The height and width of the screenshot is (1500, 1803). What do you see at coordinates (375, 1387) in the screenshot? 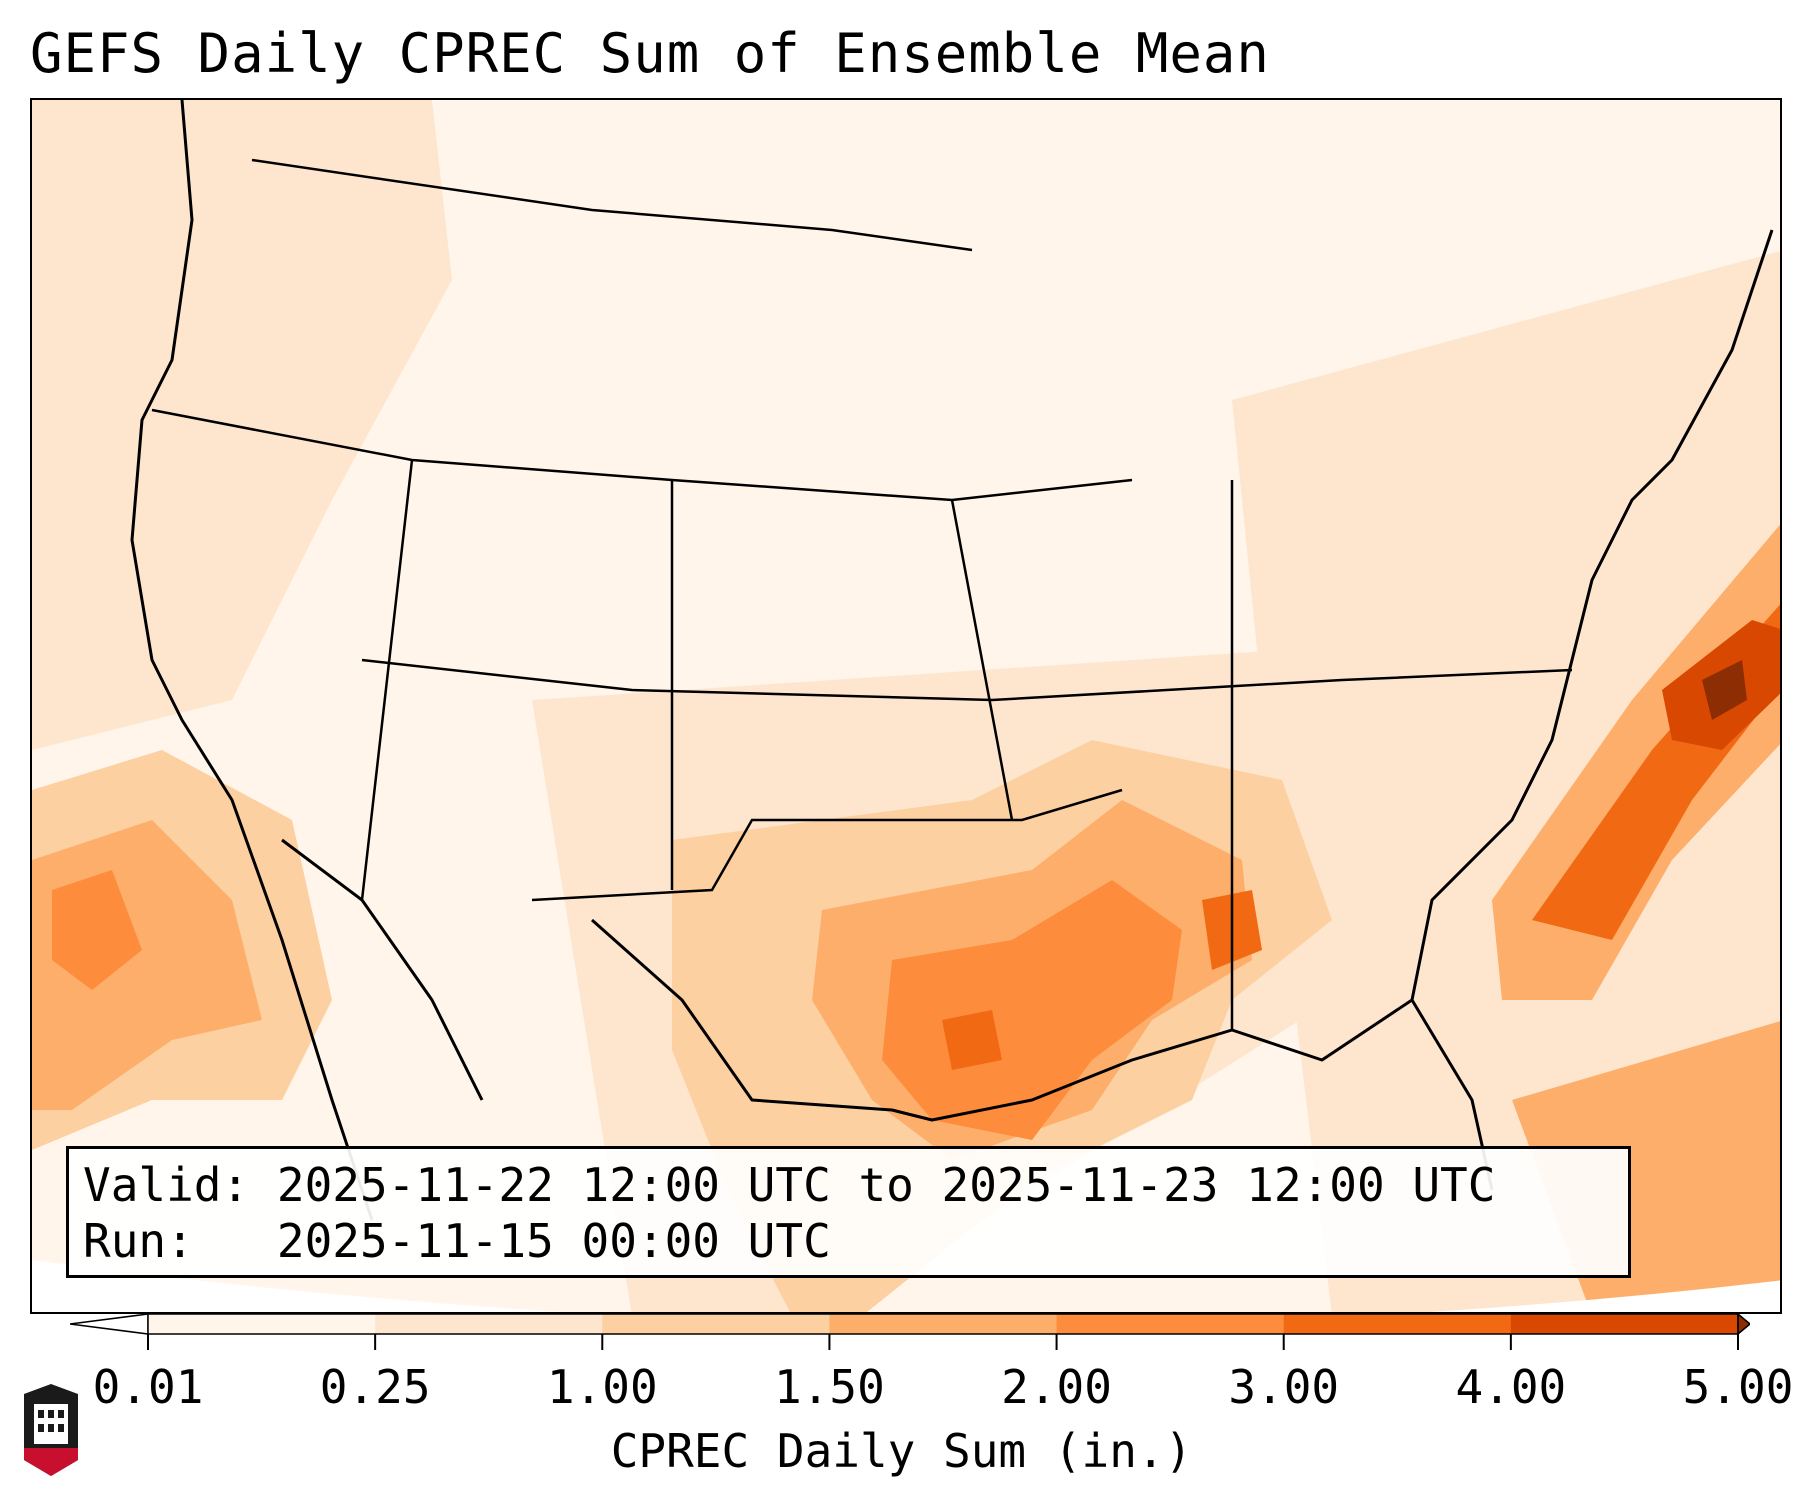
I see `colorbar-tick-label: 0.25` at bounding box center [375, 1387].